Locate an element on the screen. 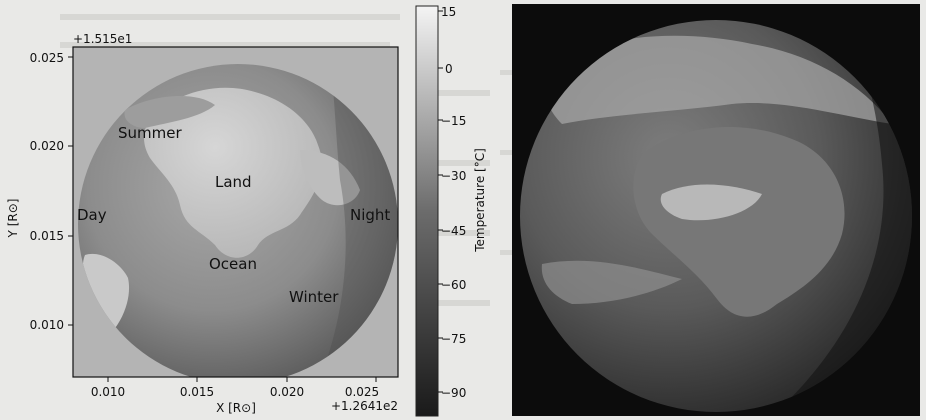 The height and width of the screenshot is (420, 926). colorbar-tick-neg15: −15 is located at coordinates (453, 121).